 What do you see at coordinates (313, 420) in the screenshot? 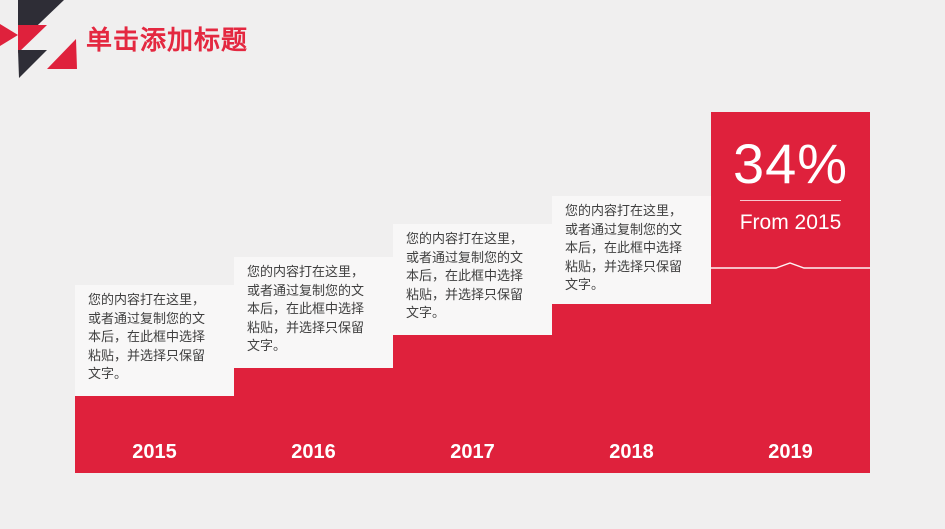
I see `step-bar-2016` at bounding box center [313, 420].